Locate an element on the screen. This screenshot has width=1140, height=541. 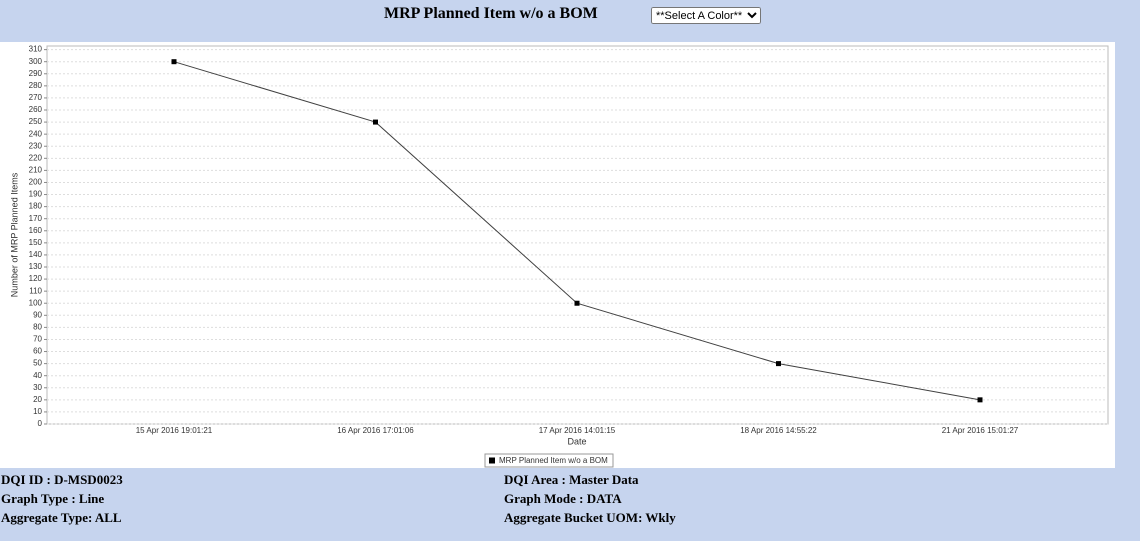
footer-item: Aggregate Bucket UOM: Wkly is located at coordinates (590, 517).